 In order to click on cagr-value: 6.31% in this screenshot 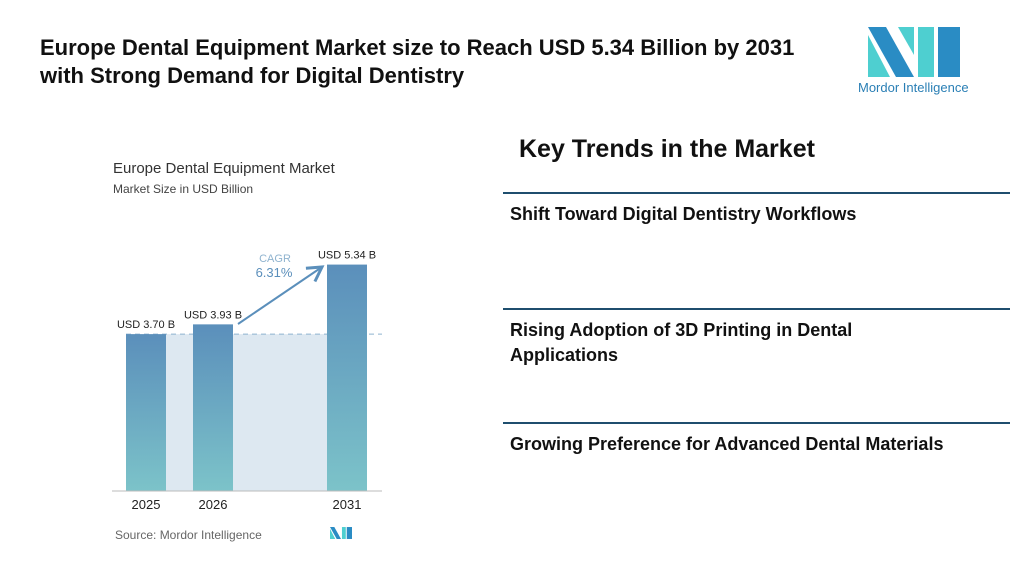, I will do `click(274, 272)`.